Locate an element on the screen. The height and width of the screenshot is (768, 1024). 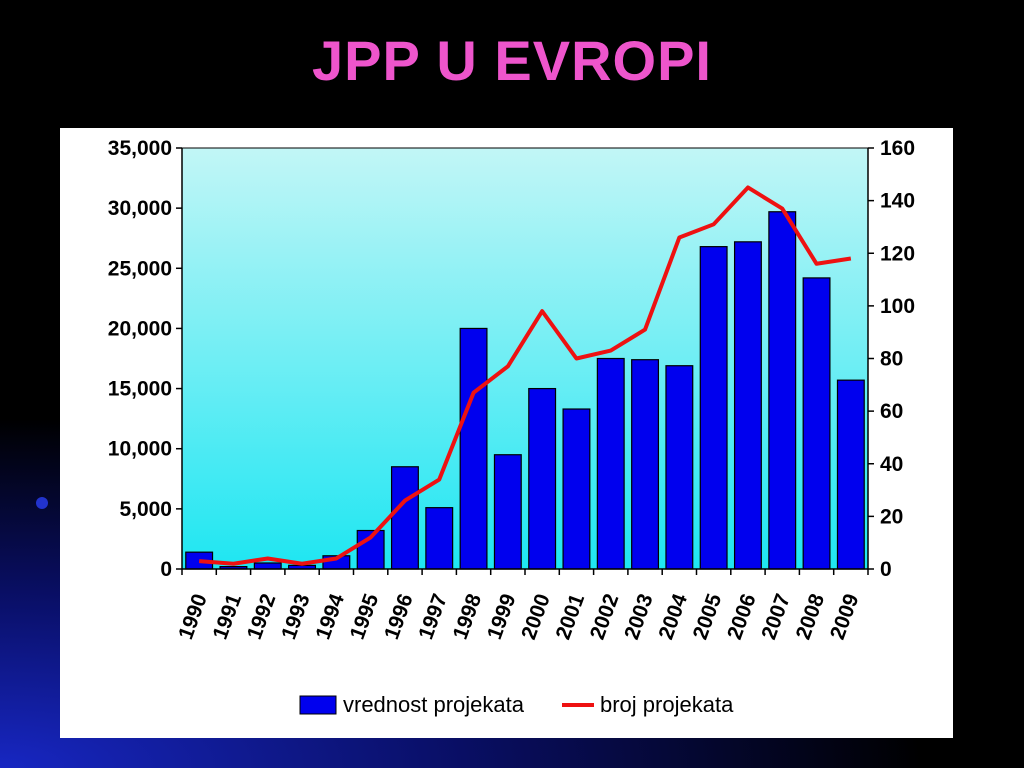
x-tick-label-1991: 1991 is located at coordinates (228, 617).